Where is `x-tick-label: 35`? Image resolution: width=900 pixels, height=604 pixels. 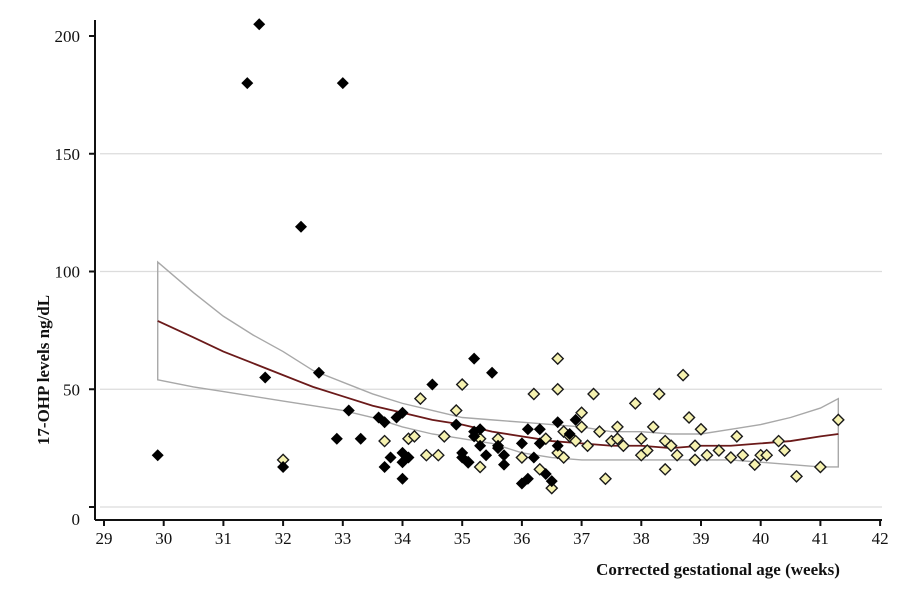 x-tick-label: 35 is located at coordinates (462, 538).